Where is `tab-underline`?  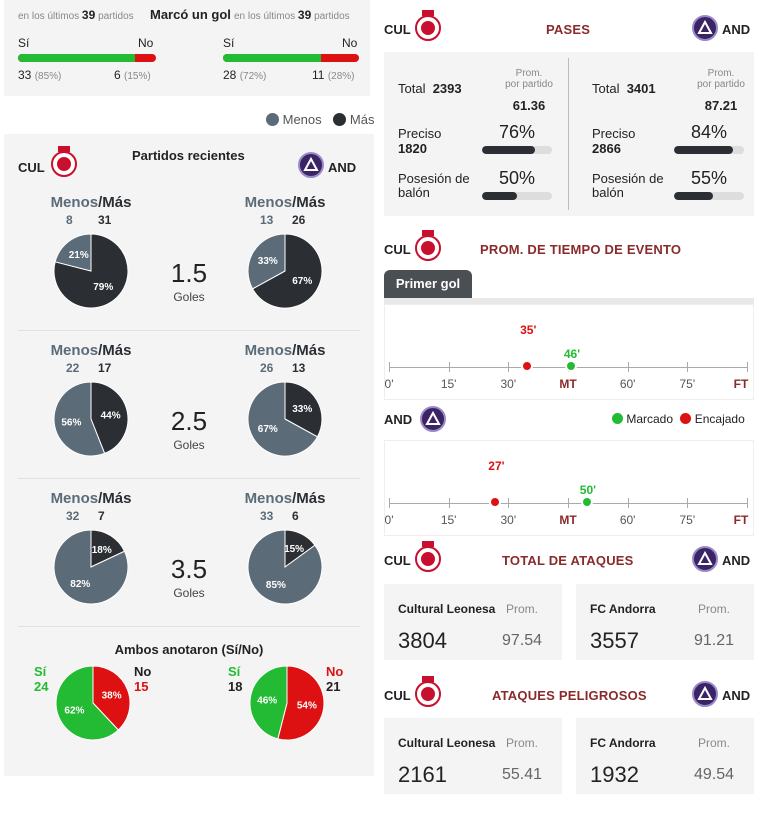
tab-underline is located at coordinates (569, 301).